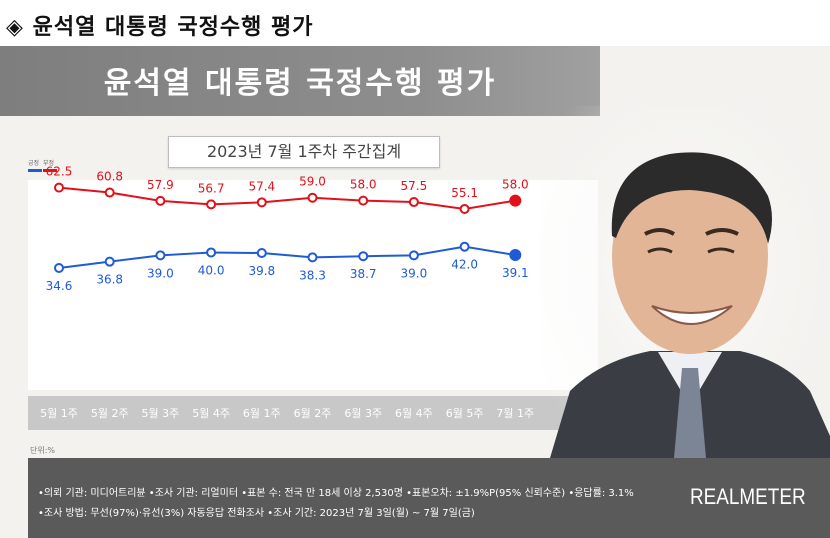 Image resolution: width=830 pixels, height=538 pixels. Describe the element at coordinates (414, 413) in the screenshot. I see `x-tick-label: 6월 4주` at that location.